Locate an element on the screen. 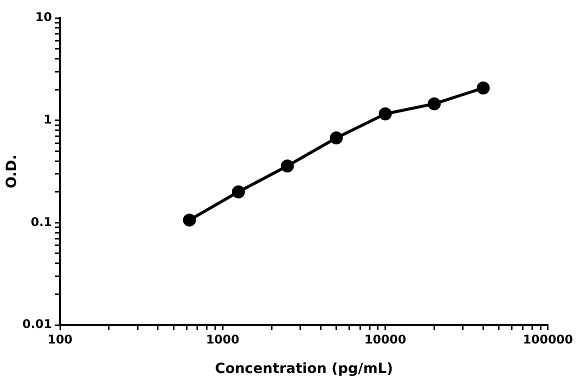 This screenshot has height=382, width=576. x-tick-label: 100 is located at coordinates (60, 339).